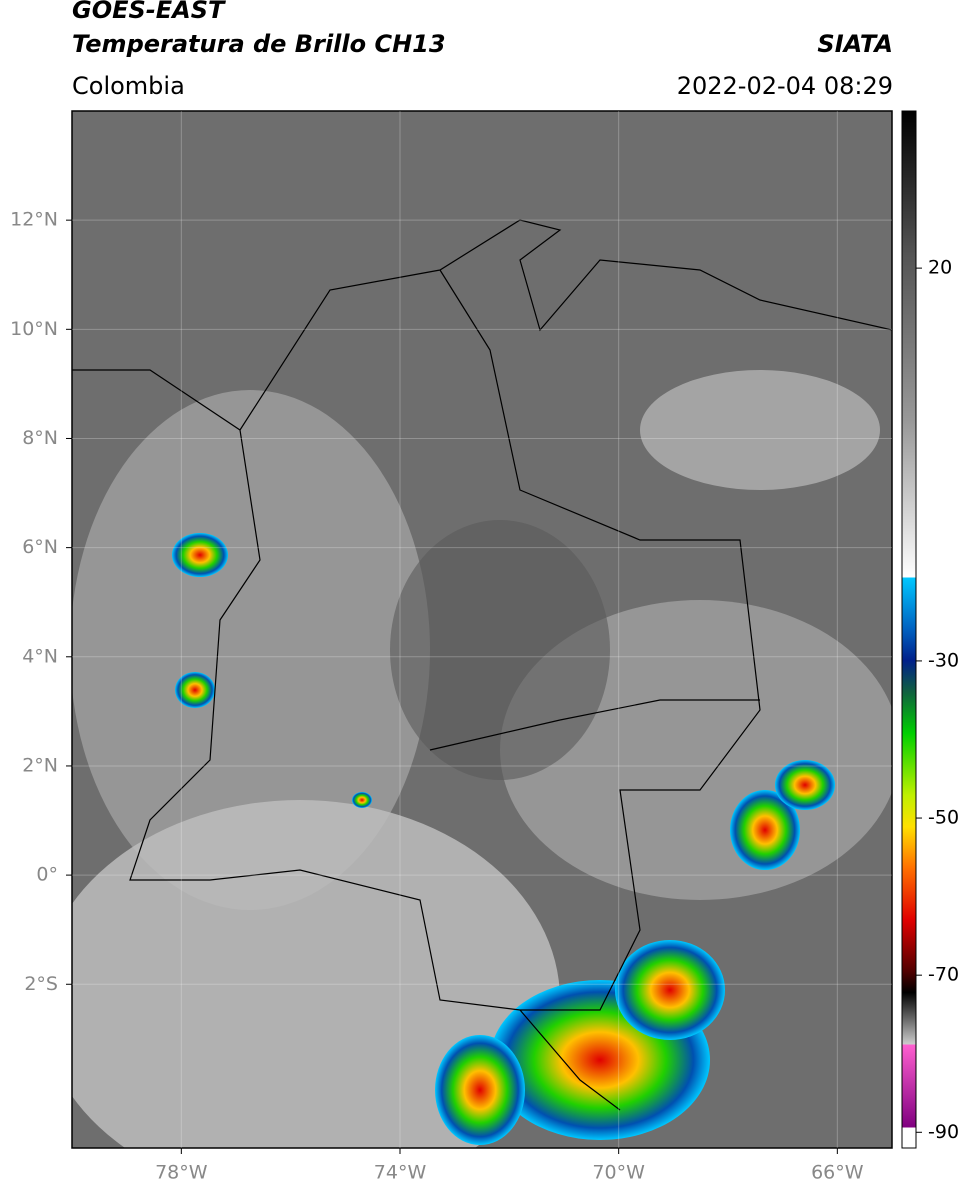 The image size is (966, 1190). Describe the element at coordinates (40, 438) in the screenshot. I see `y-tick-label: 8°N` at that location.